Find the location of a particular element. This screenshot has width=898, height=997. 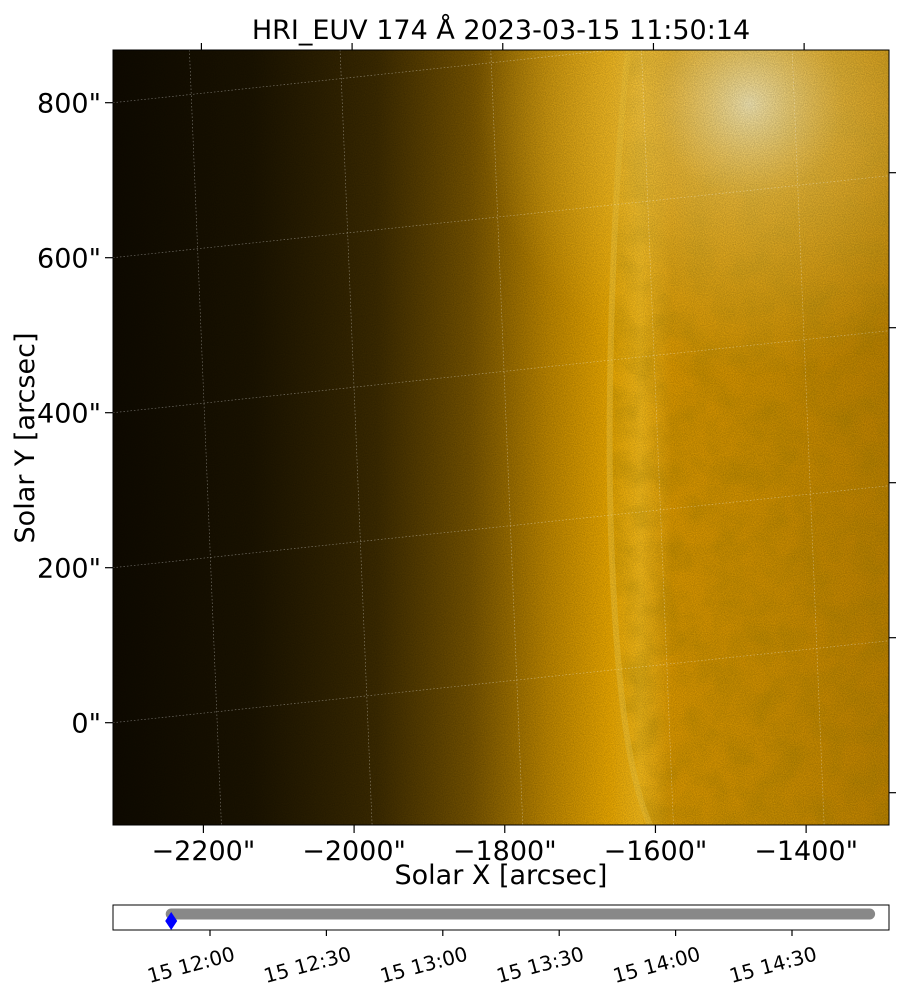

y-axis-label: Solar Y [arcsec] is located at coordinates (25, 438).